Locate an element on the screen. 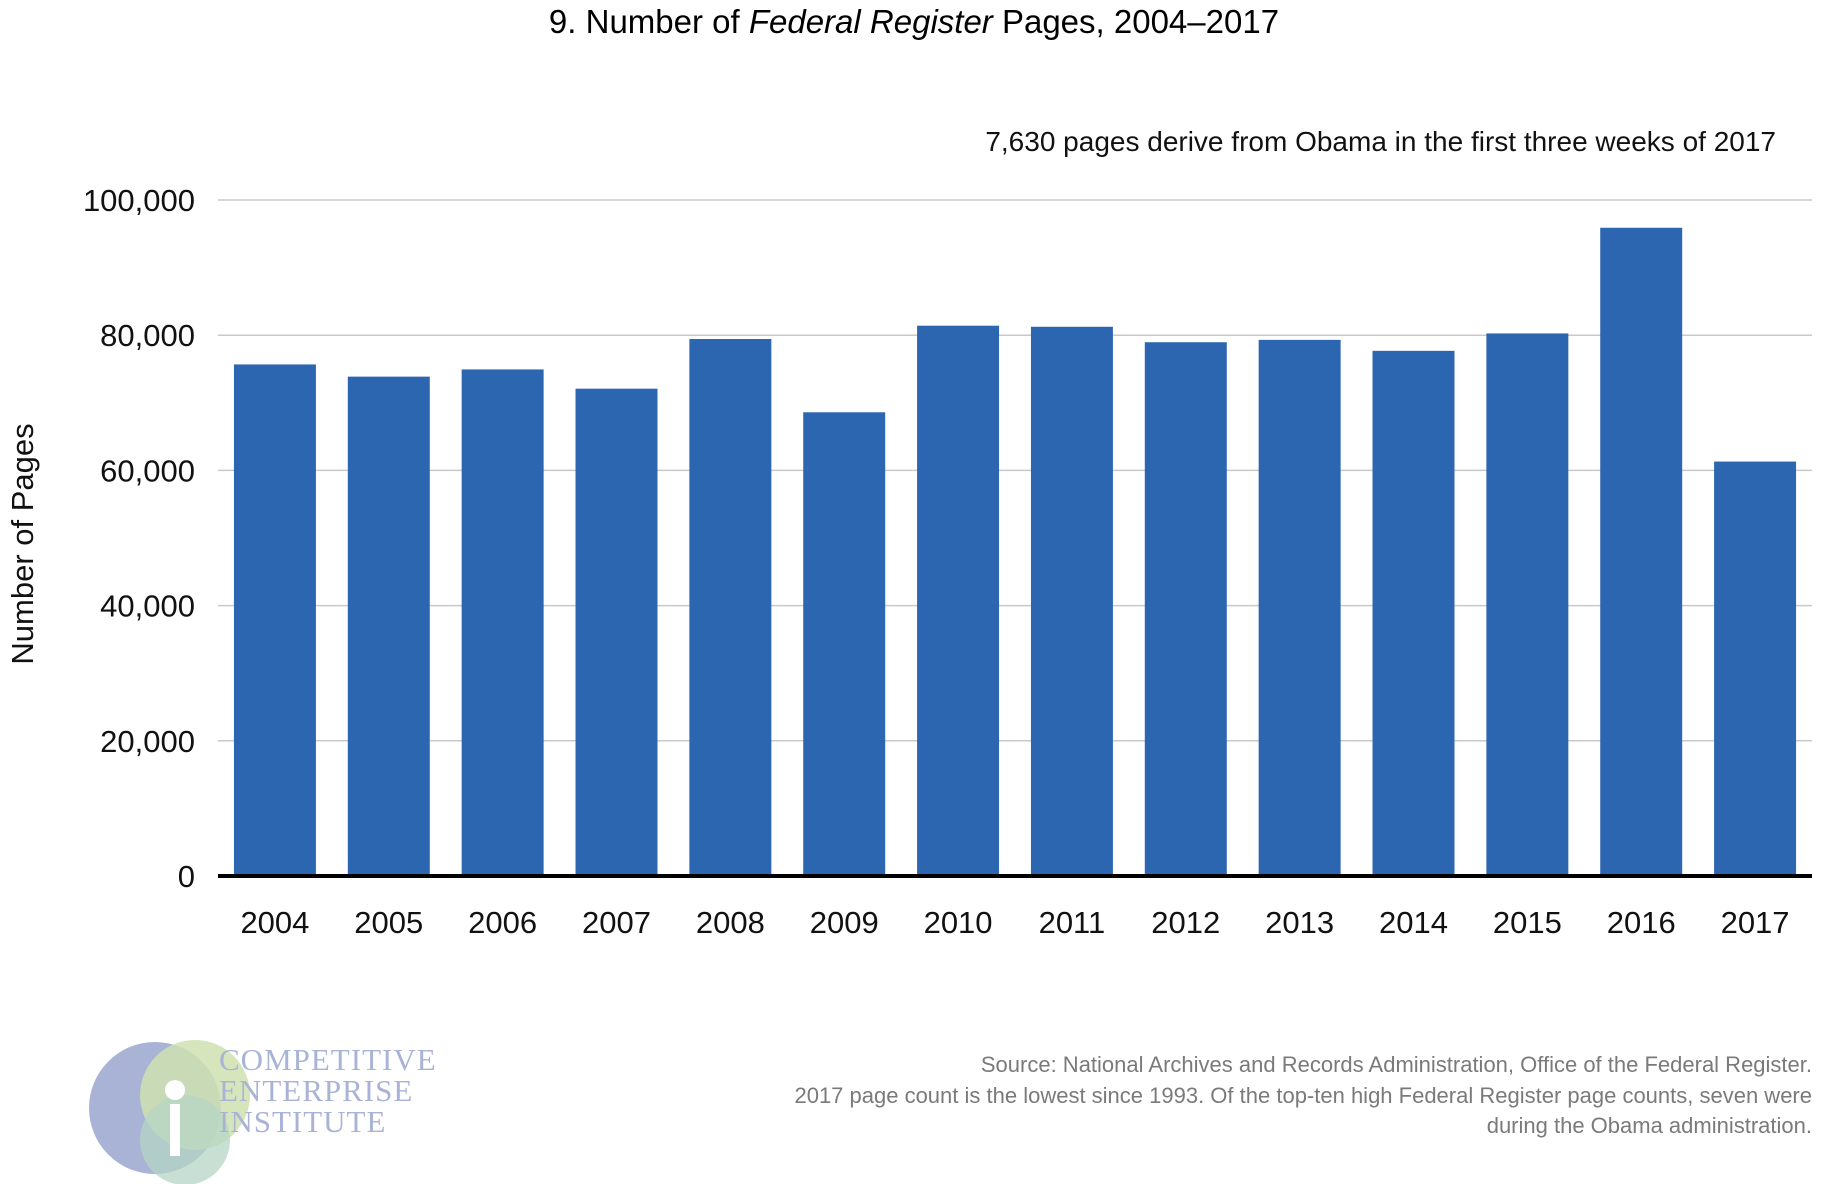 This screenshot has height=1184, width=1828. y-tick-label: 0 is located at coordinates (186, 876).